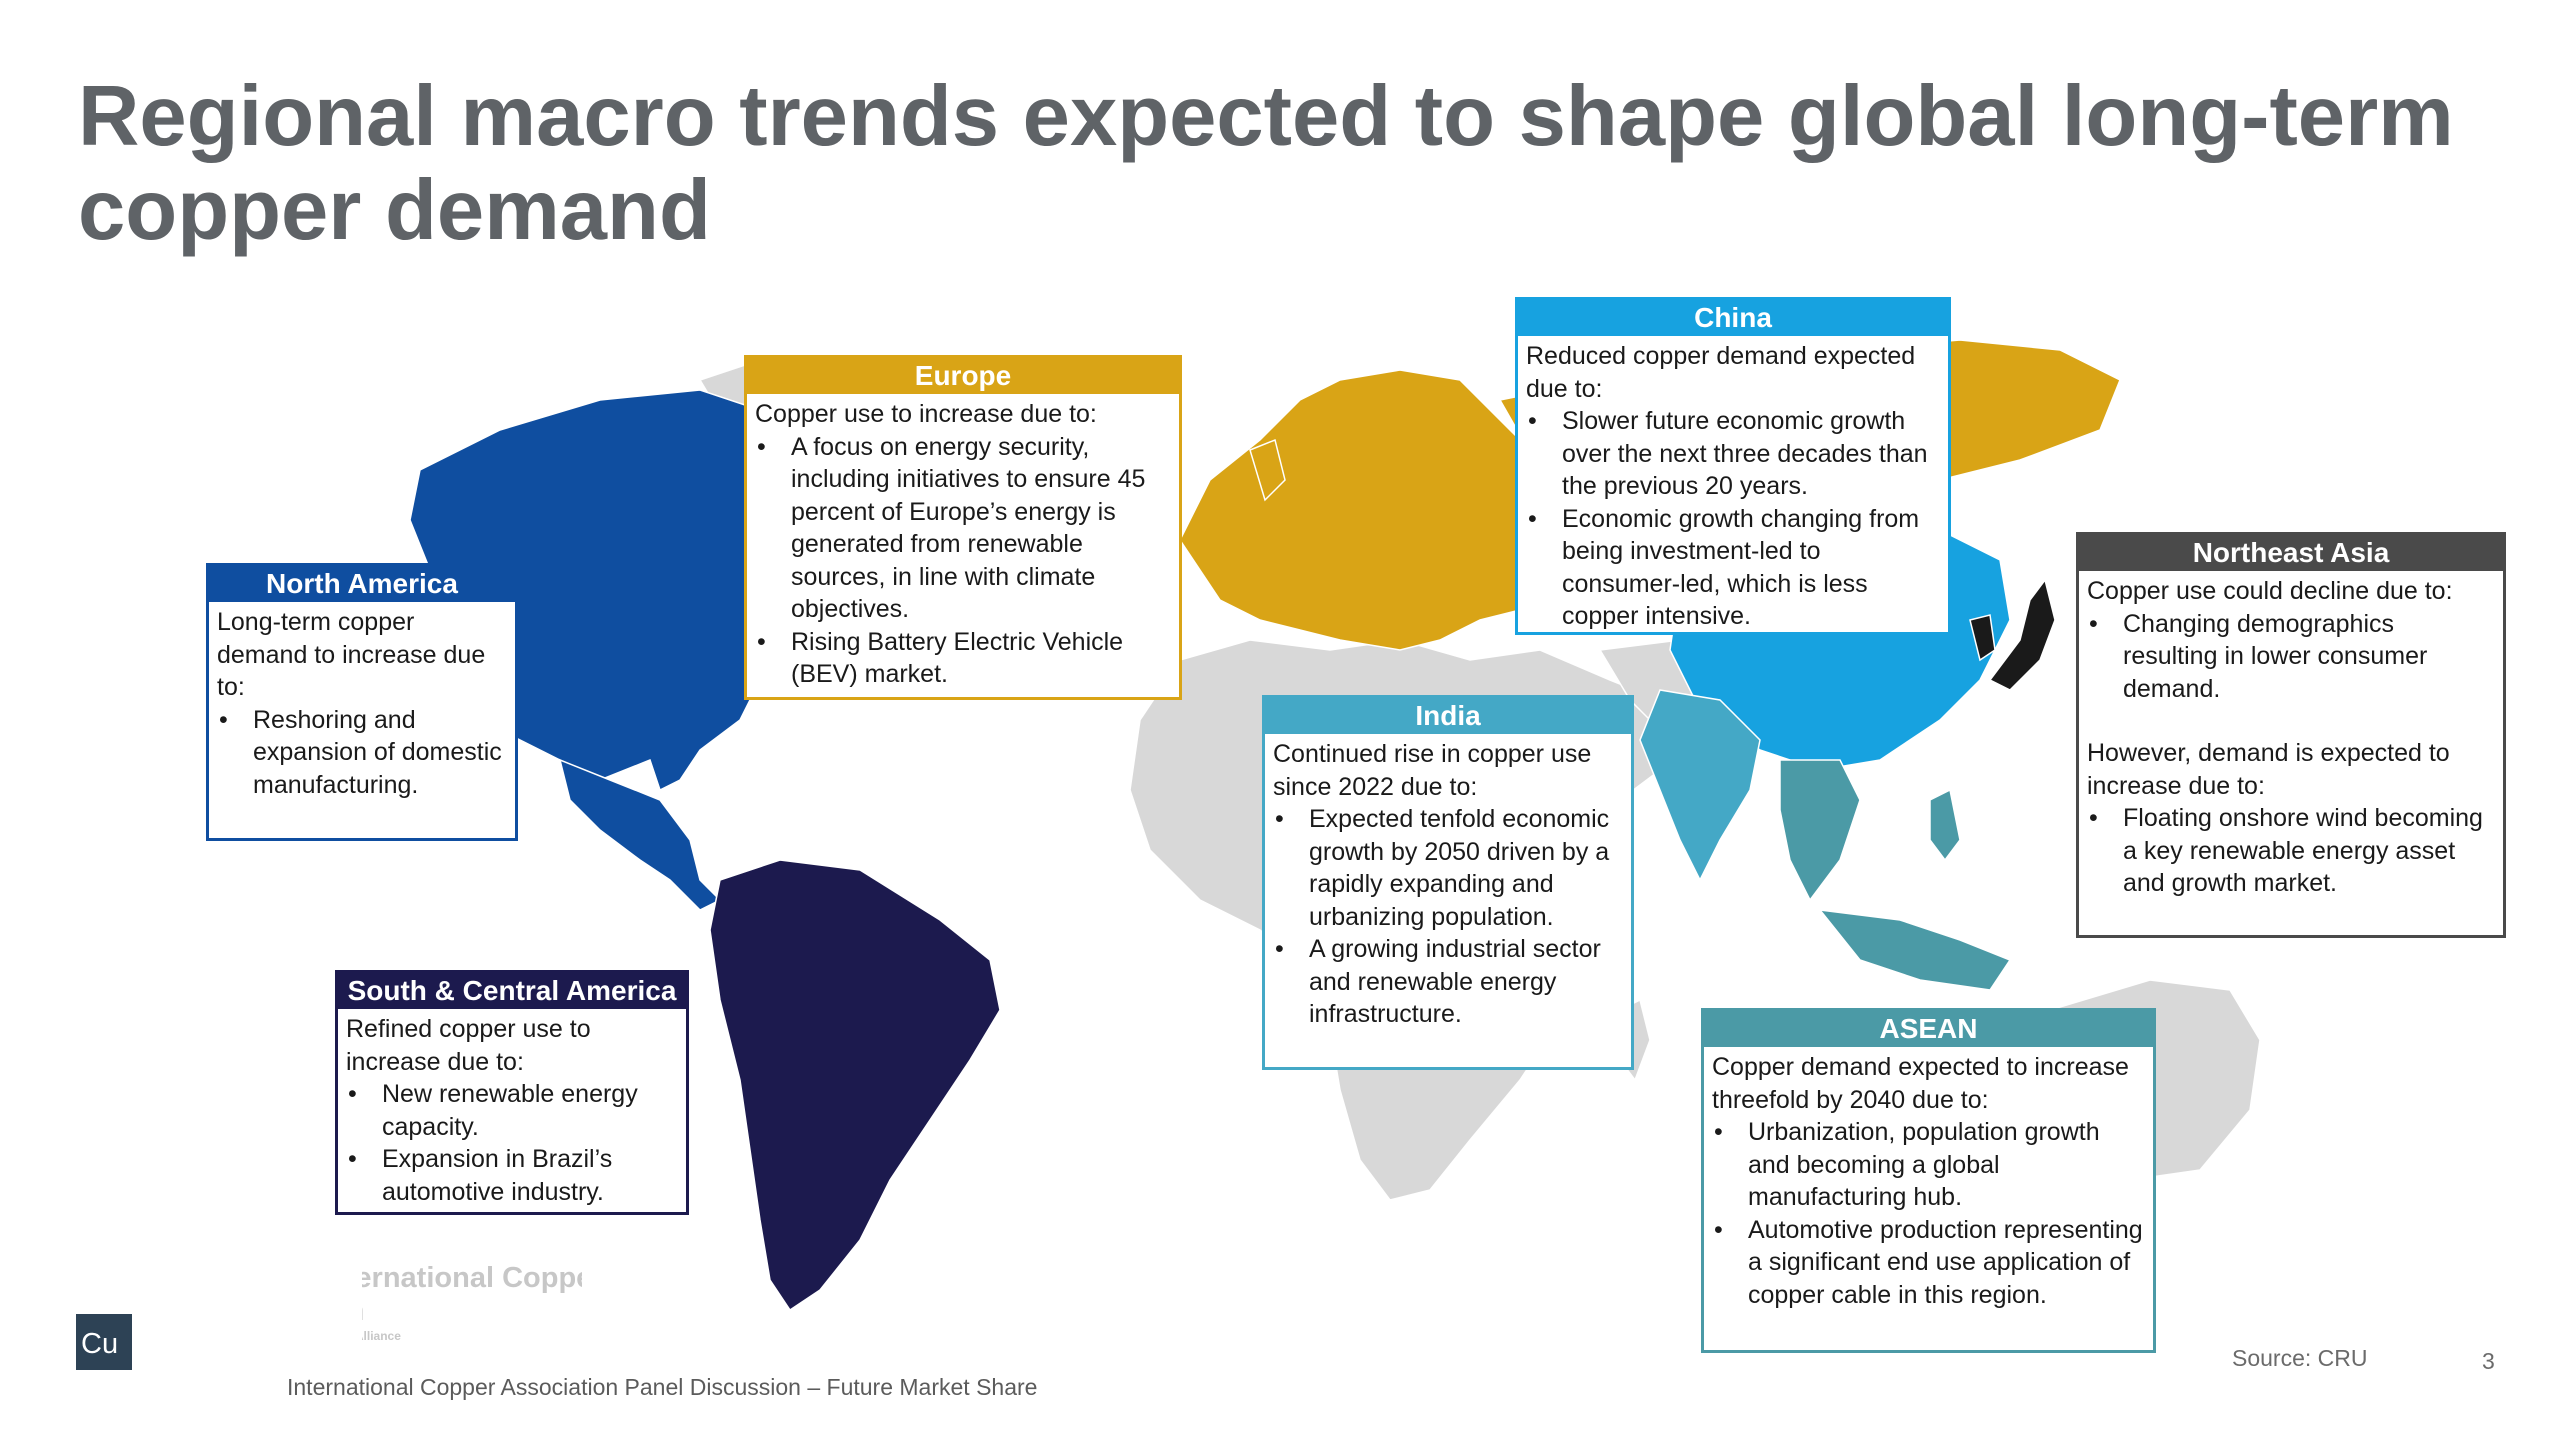  Describe the element at coordinates (1982, 638) in the screenshot. I see `northeast-asia-korea` at that location.